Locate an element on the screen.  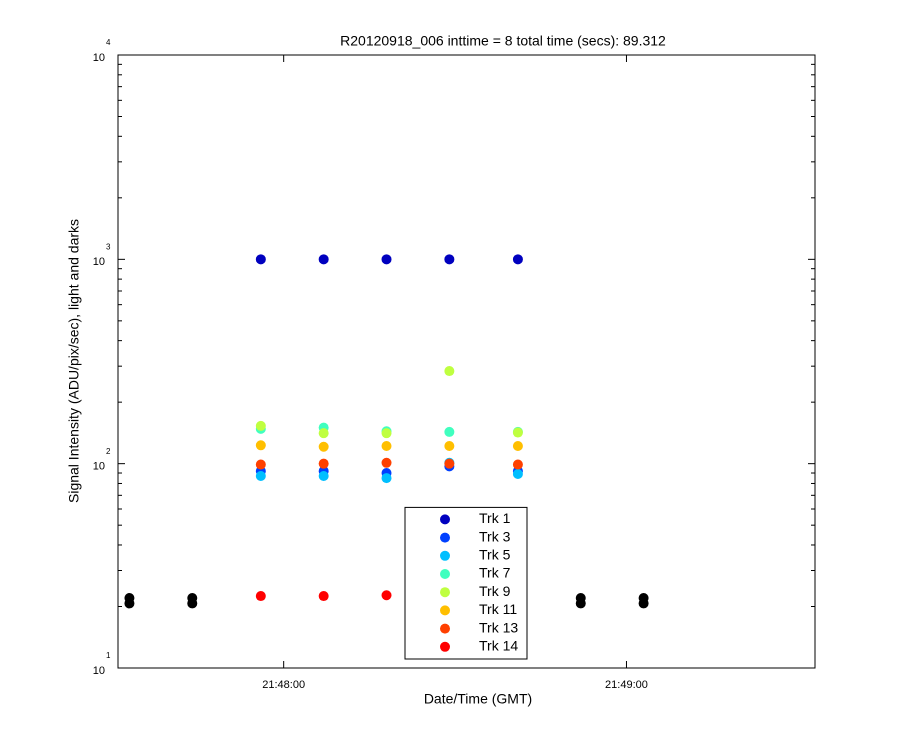
x-tick-label: 21:49:00 is located at coordinates (626, 685).